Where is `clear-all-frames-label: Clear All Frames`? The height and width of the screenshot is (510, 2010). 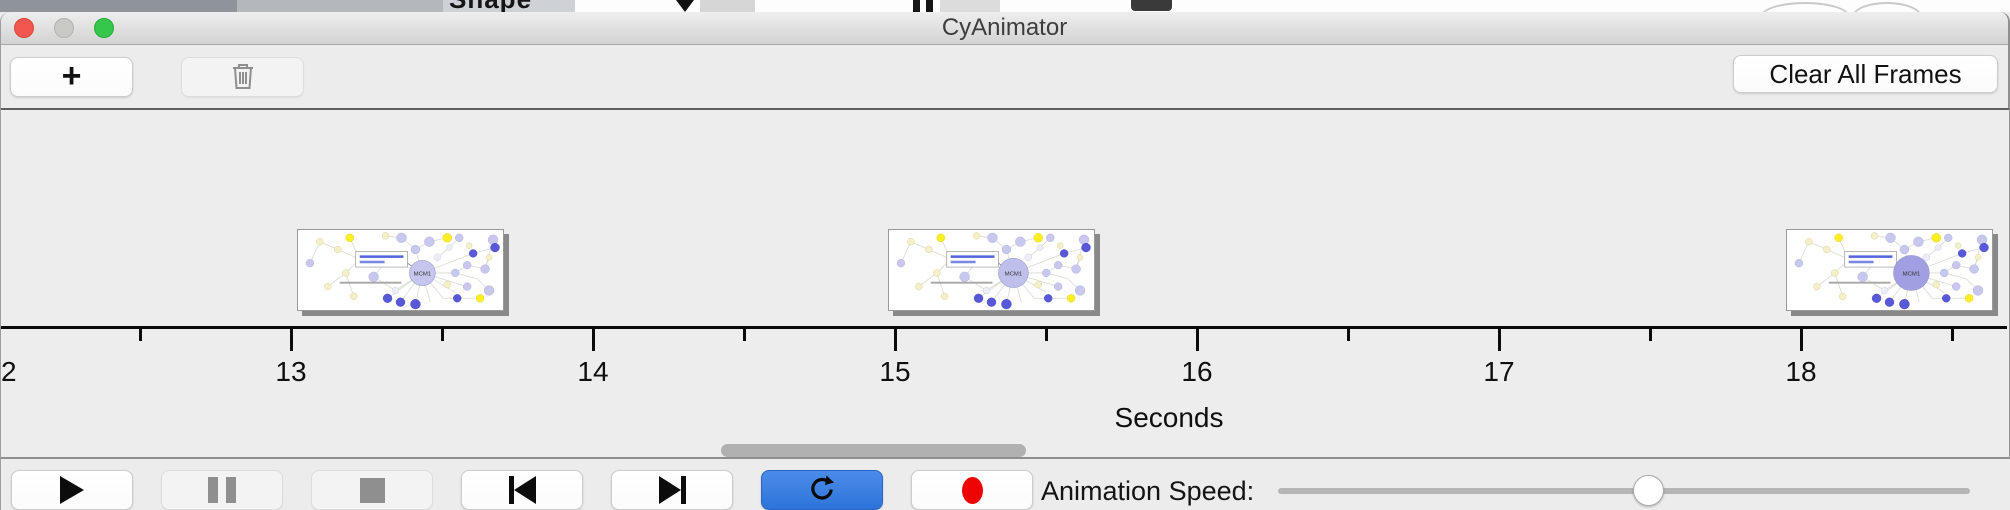
clear-all-frames-label: Clear All Frames is located at coordinates (1865, 73).